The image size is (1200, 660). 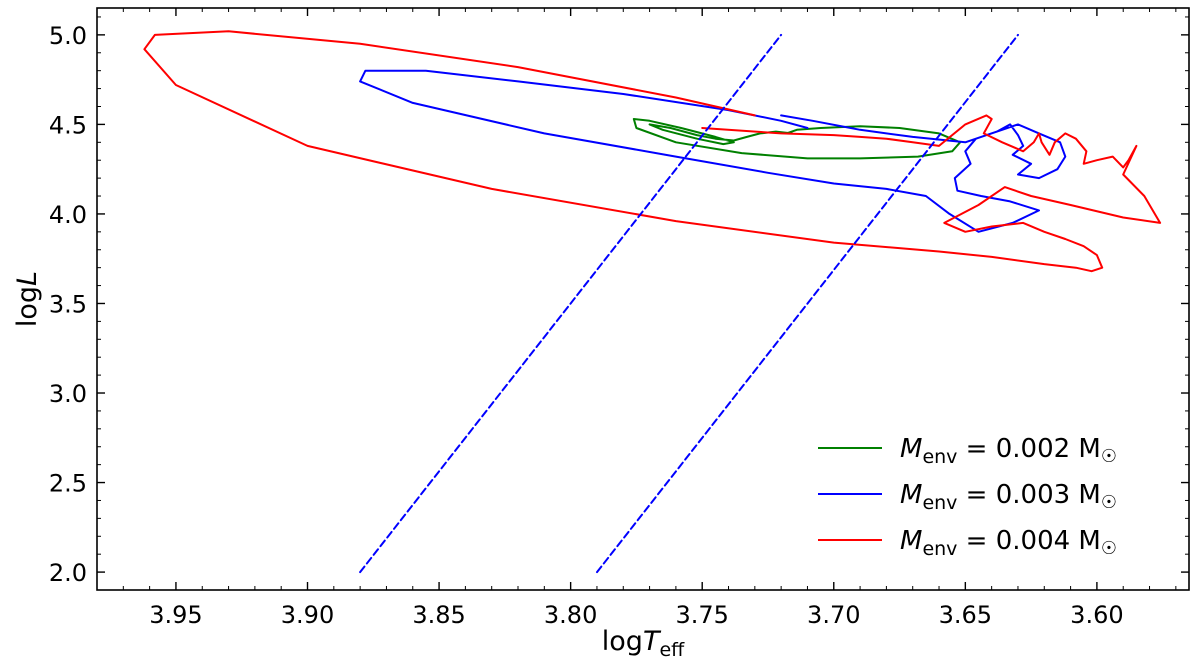 What do you see at coordinates (68, 484) in the screenshot?
I see `y-tick-label: 2.5` at bounding box center [68, 484].